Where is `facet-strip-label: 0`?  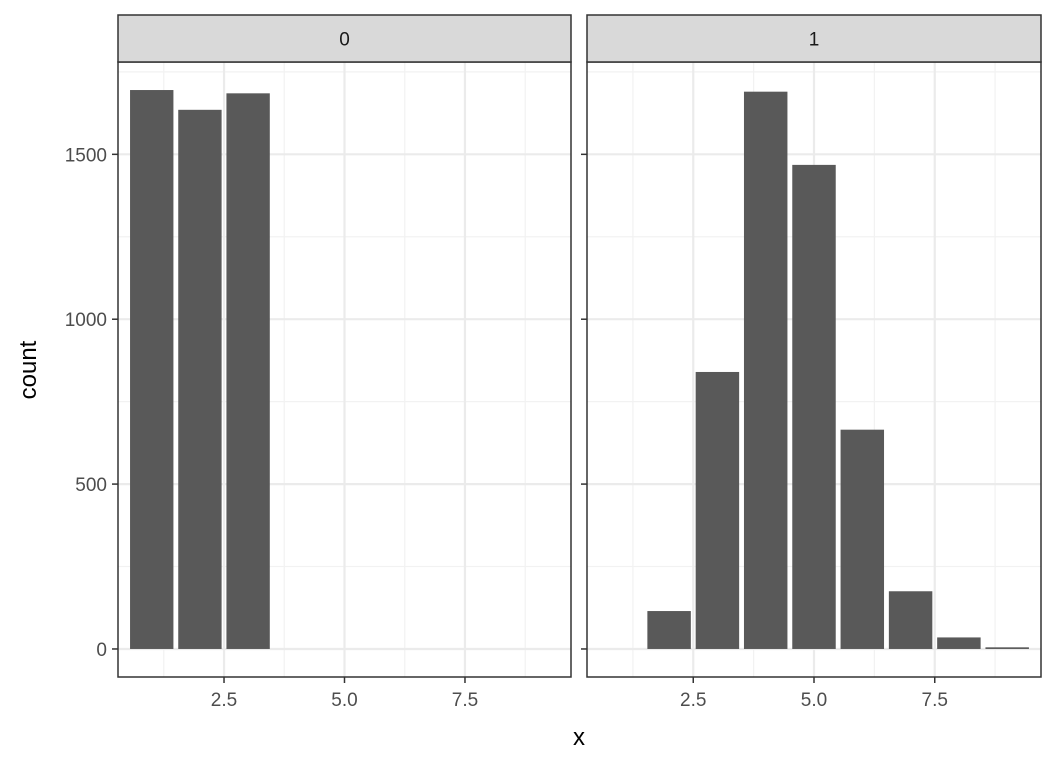
facet-strip-label: 0 is located at coordinates (344, 40).